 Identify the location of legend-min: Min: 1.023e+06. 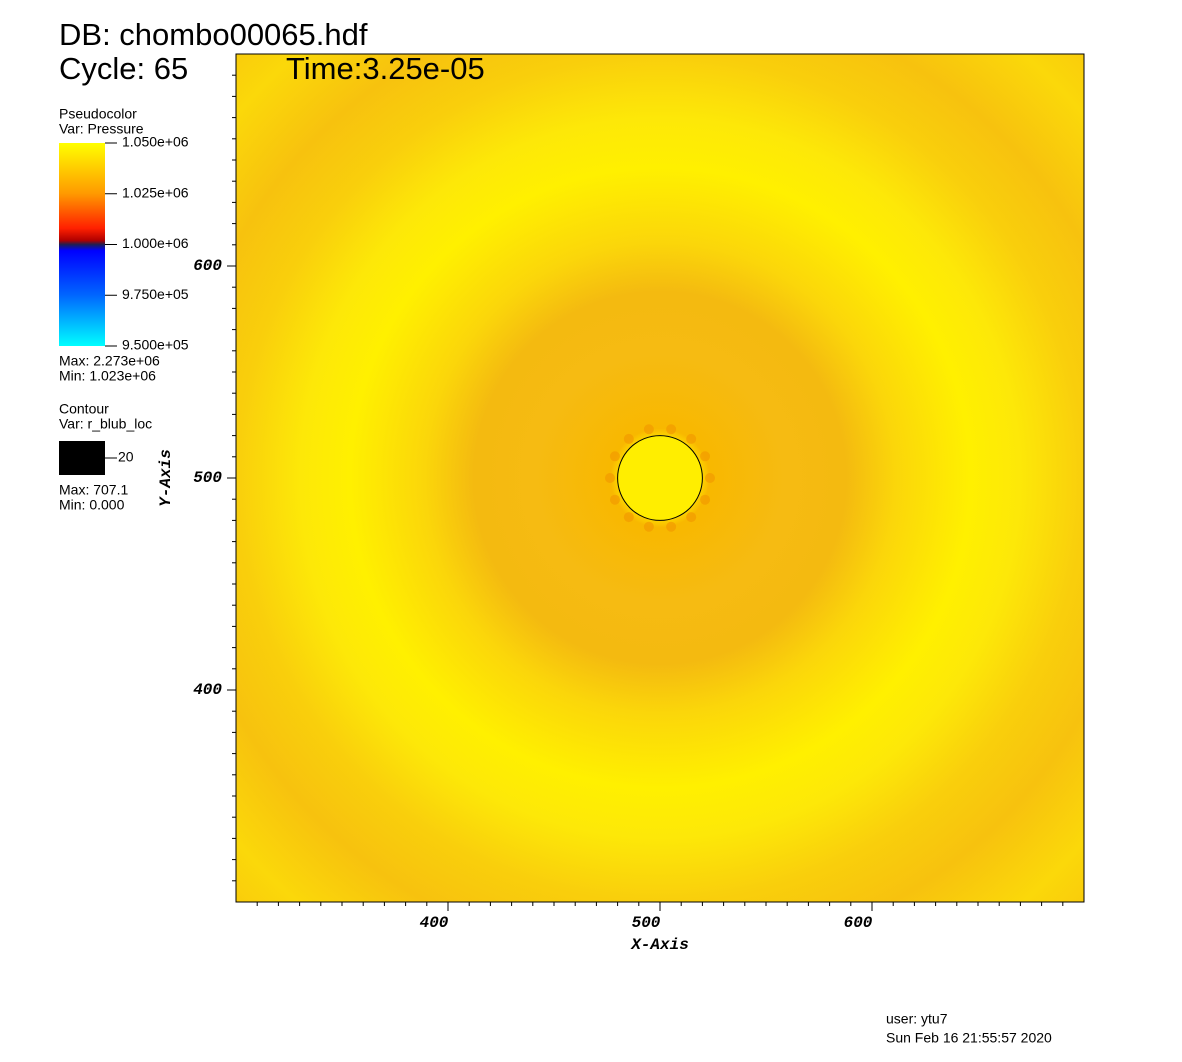
(107, 376).